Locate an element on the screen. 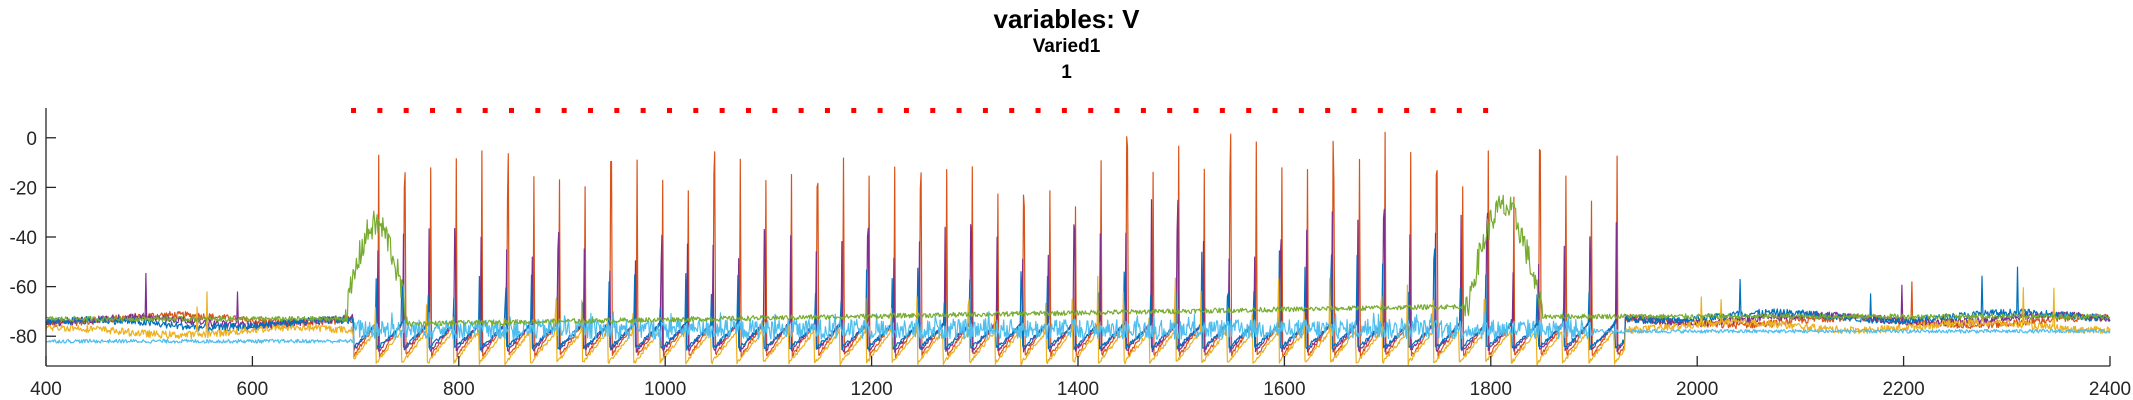 The width and height of the screenshot is (2133, 400). x-tick: 600 is located at coordinates (253, 378).